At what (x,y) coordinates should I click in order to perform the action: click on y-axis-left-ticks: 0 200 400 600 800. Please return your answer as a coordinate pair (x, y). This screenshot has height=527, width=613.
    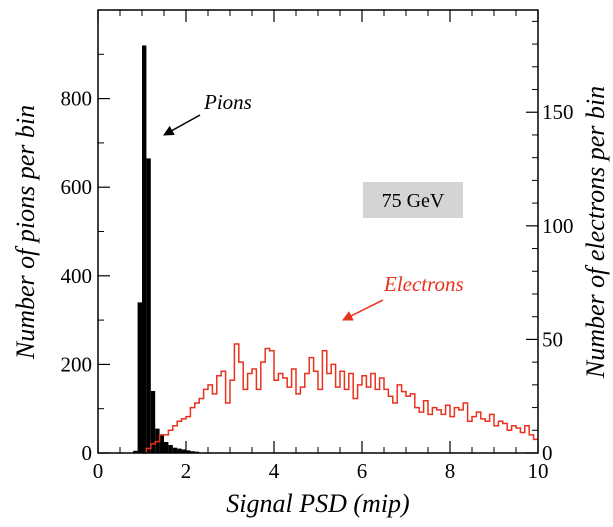
    Looking at the image, I should click on (85, 259).